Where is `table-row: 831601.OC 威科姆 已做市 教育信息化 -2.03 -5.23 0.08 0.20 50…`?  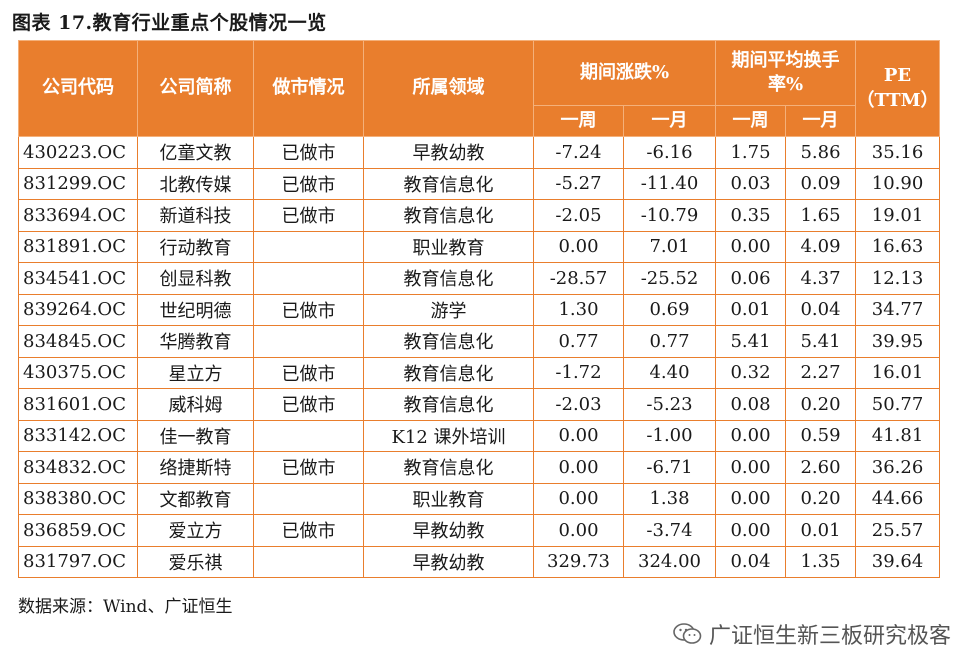
table-row: 831601.OC 威科姆 已做市 教育信息化 -2.03 -5.23 0.08 0.20 50… is located at coordinates (479, 404).